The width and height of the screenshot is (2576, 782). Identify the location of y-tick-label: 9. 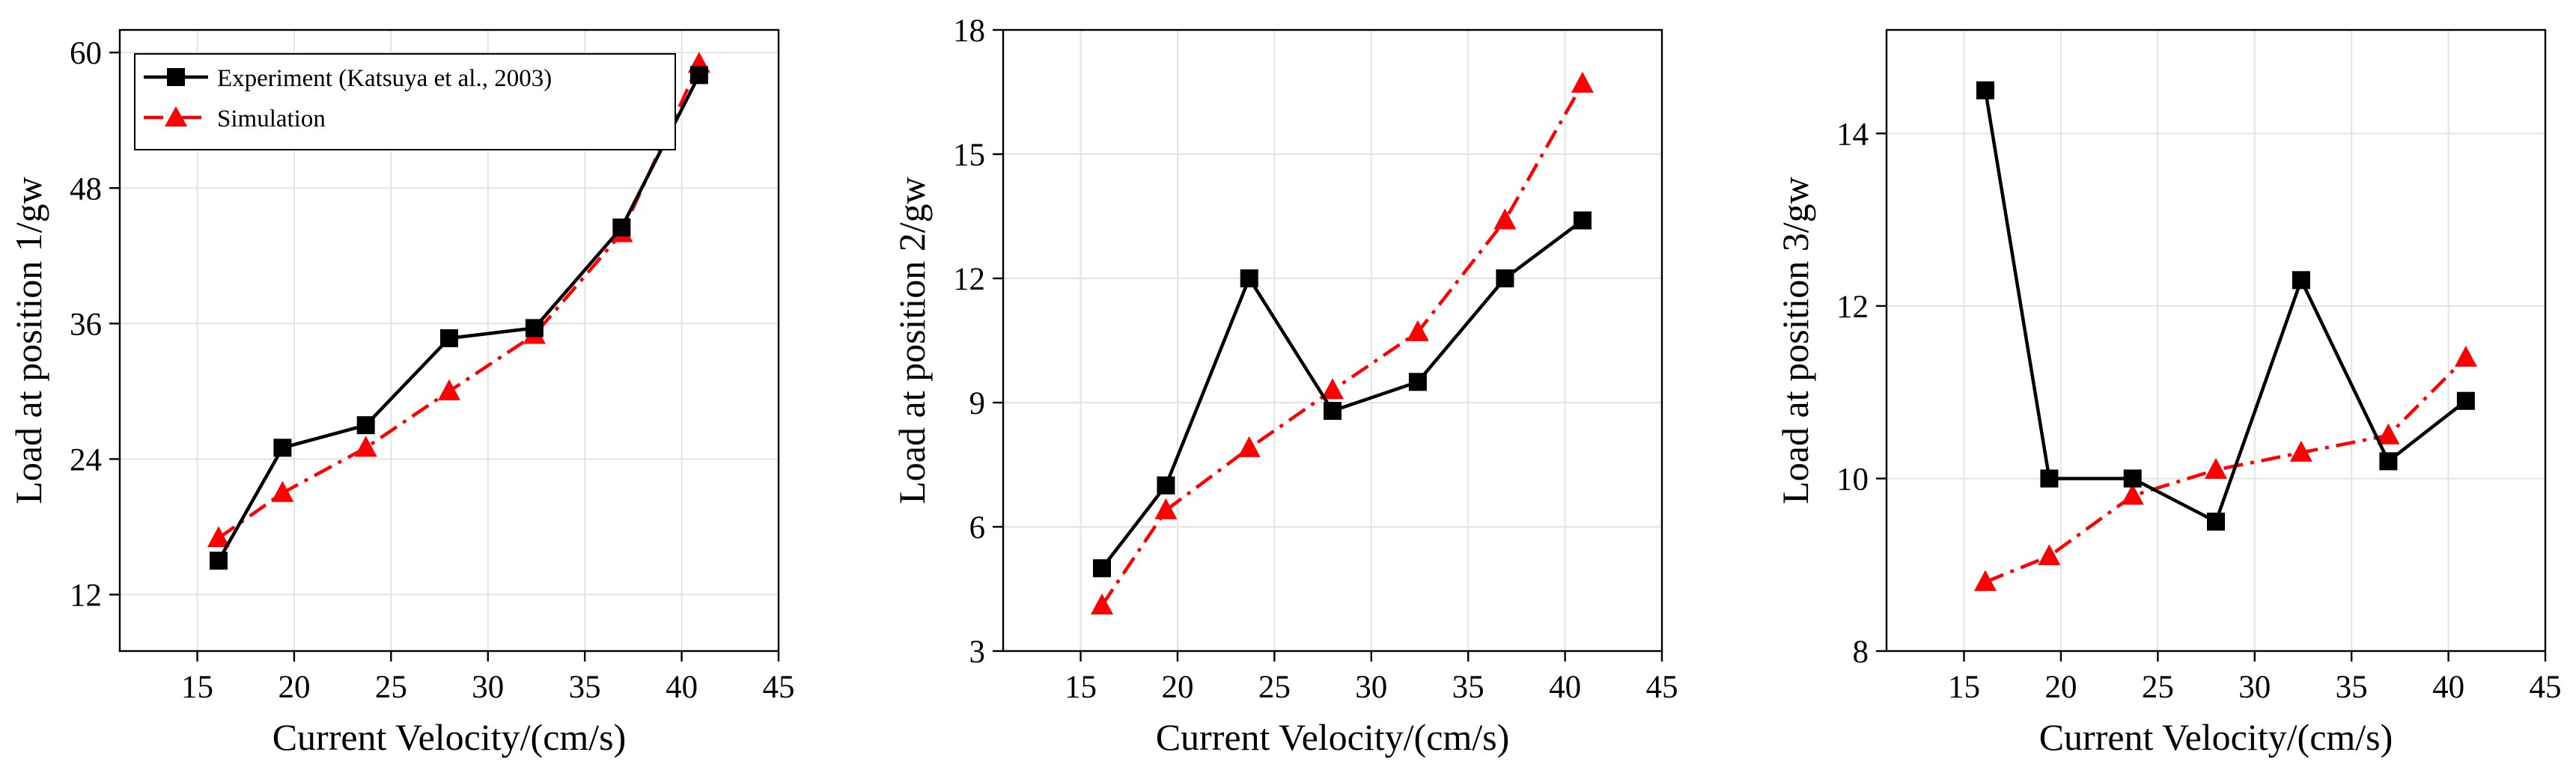
(977, 403).